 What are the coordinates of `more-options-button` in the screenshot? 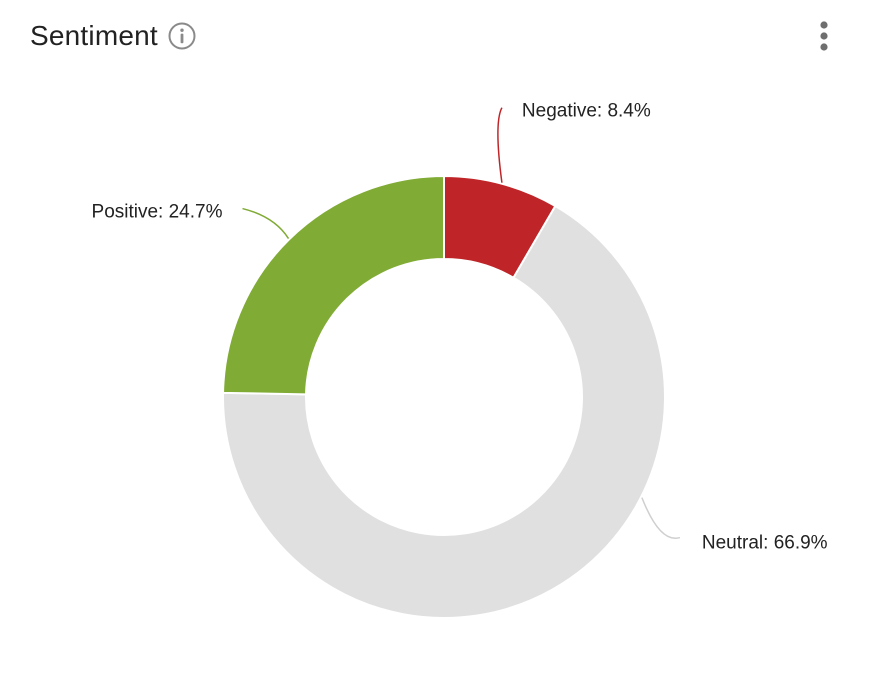 It's located at (824, 36).